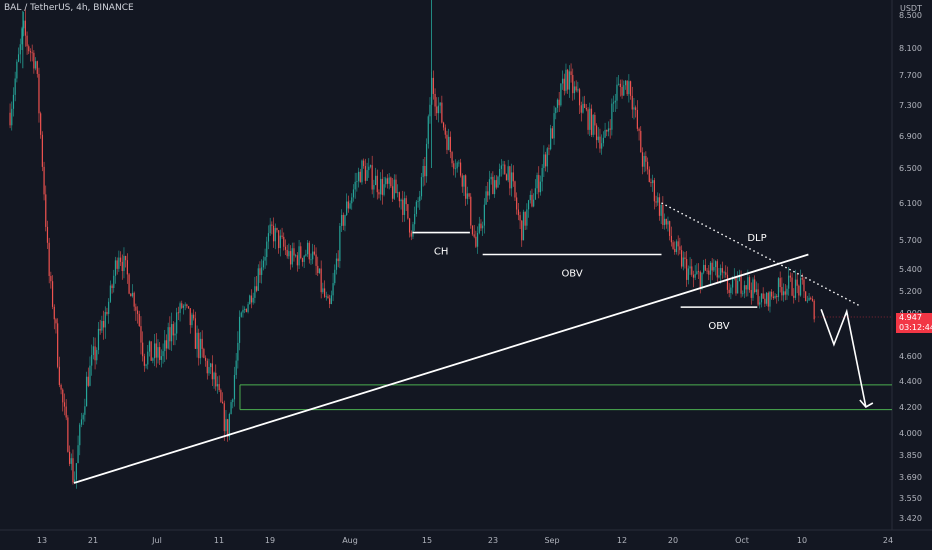 The height and width of the screenshot is (550, 932). What do you see at coordinates (910, 356) in the screenshot?
I see `y-tick-label: 4.600` at bounding box center [910, 356].